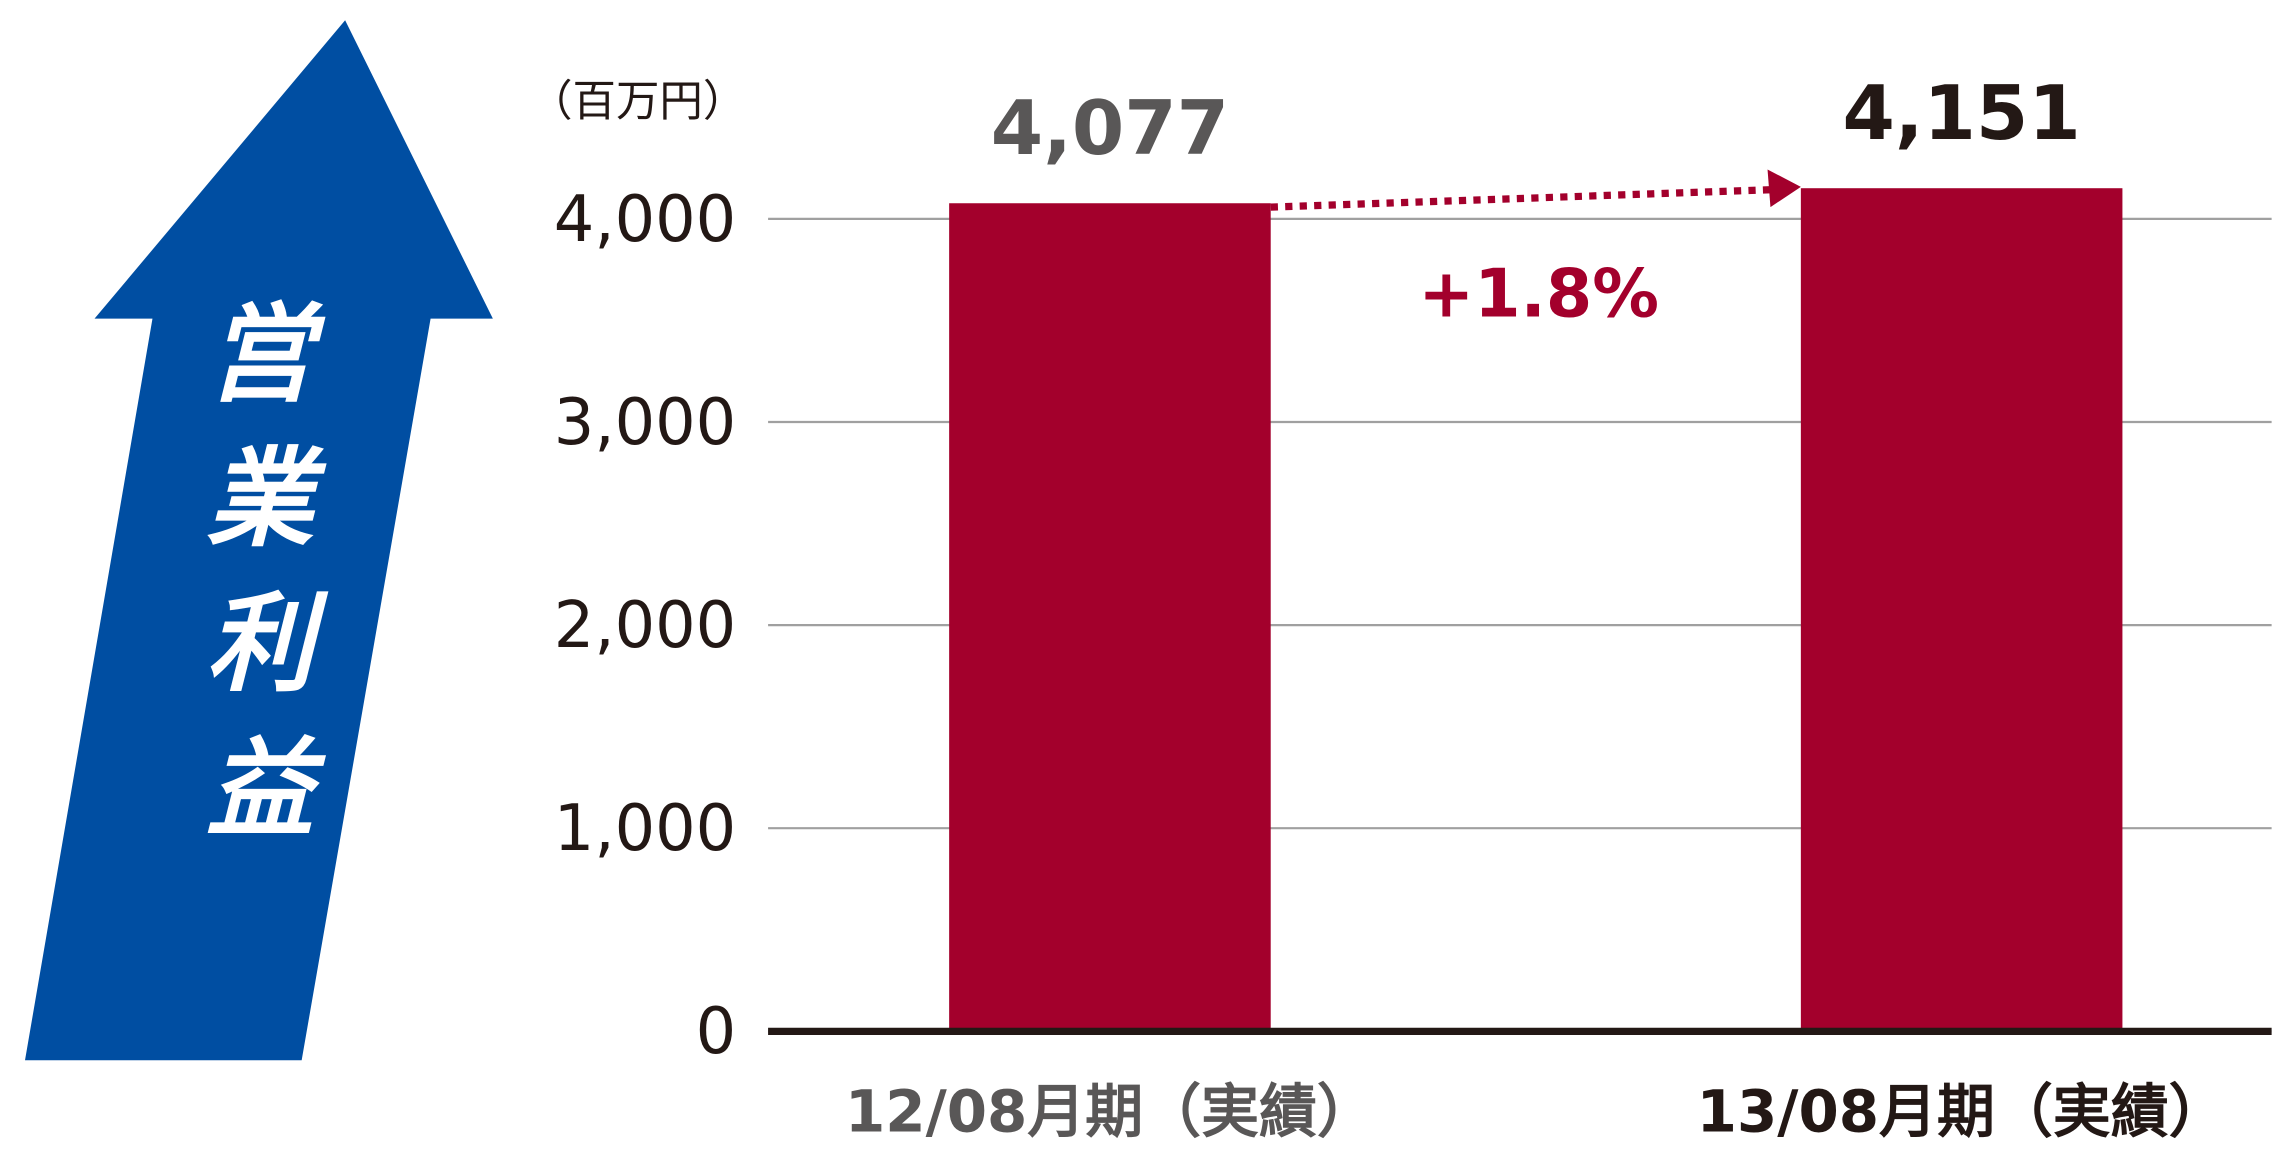 This screenshot has height=1153, width=2272. What do you see at coordinates (1110, 1111) in the screenshot?
I see `x-tick-label: 12/08月期（実績）` at bounding box center [1110, 1111].